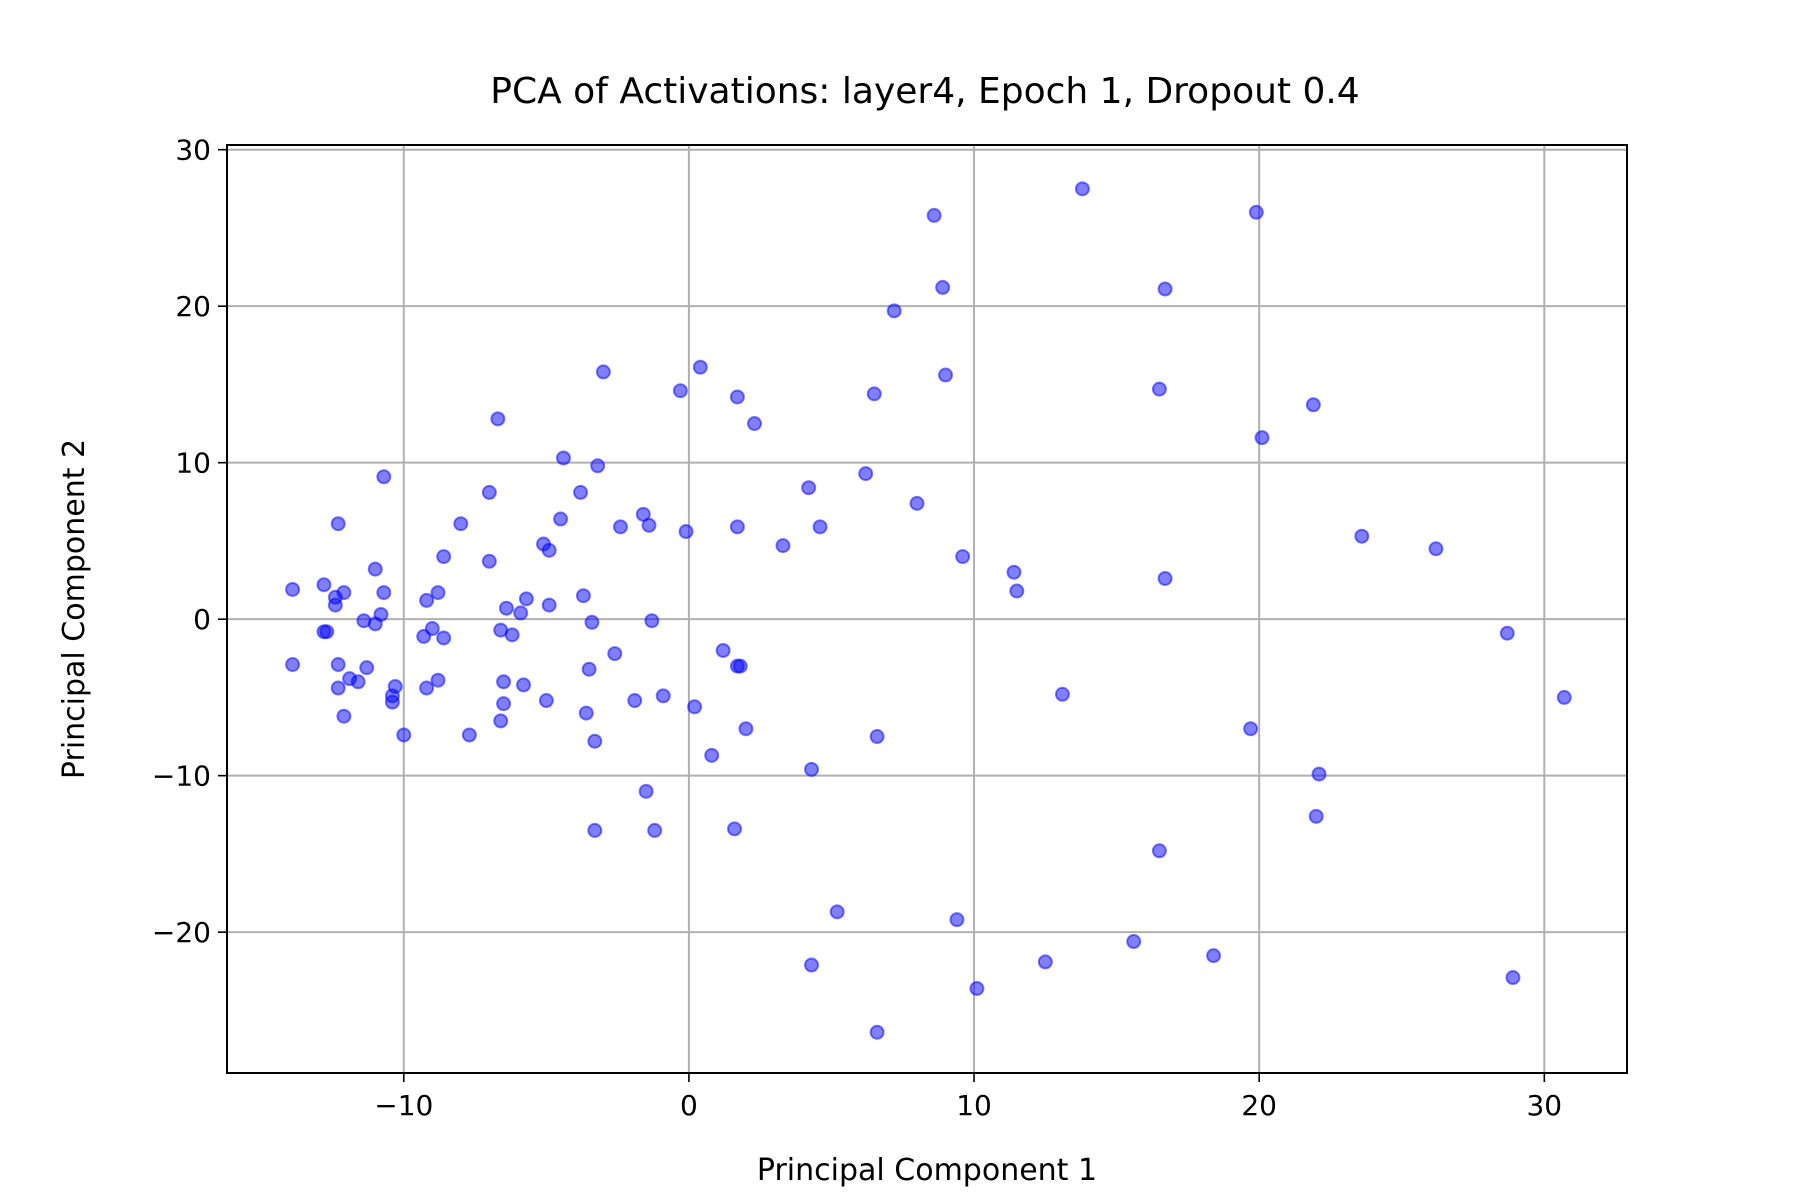 Image resolution: width=1800 pixels, height=1200 pixels. I want to click on y-tick-label: 20, so click(193, 306).